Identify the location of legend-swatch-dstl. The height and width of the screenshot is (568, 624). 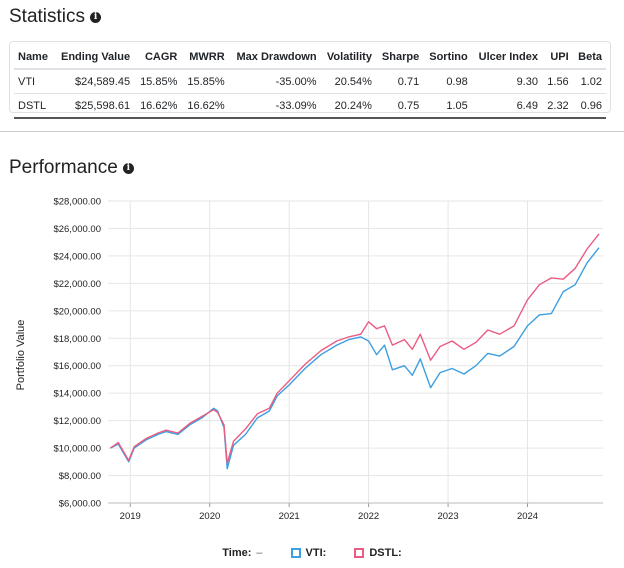
(359, 553).